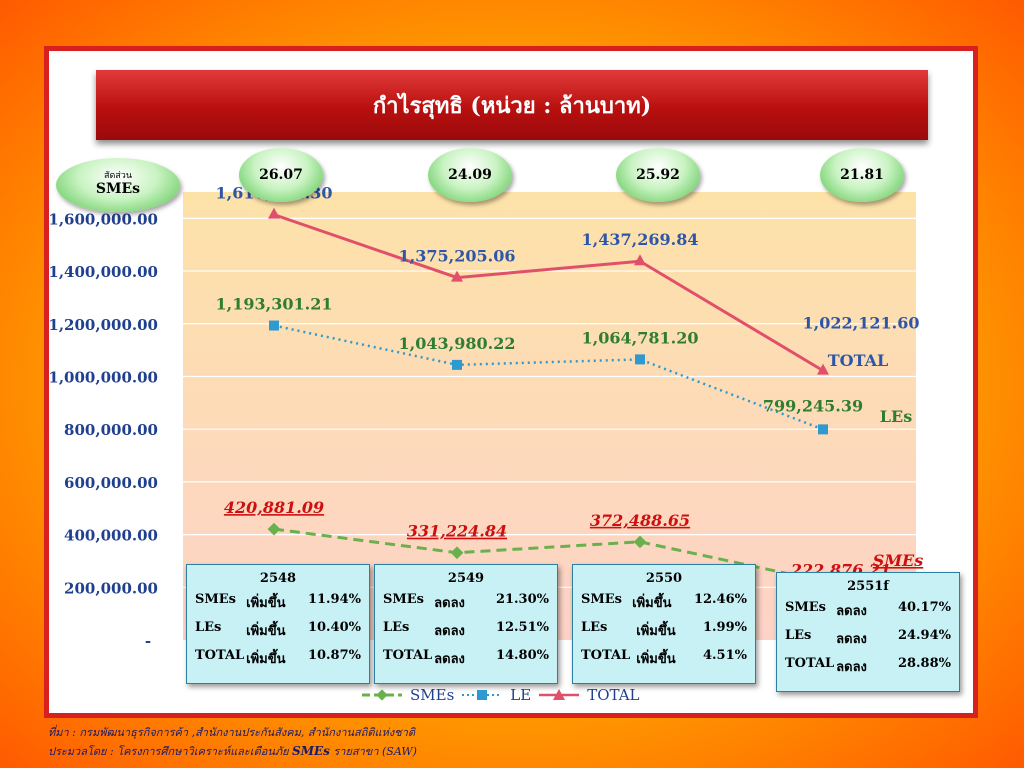 Image resolution: width=1024 pixels, height=768 pixels. What do you see at coordinates (924, 607) in the screenshot?
I see `cell: 40.17%` at bounding box center [924, 607].